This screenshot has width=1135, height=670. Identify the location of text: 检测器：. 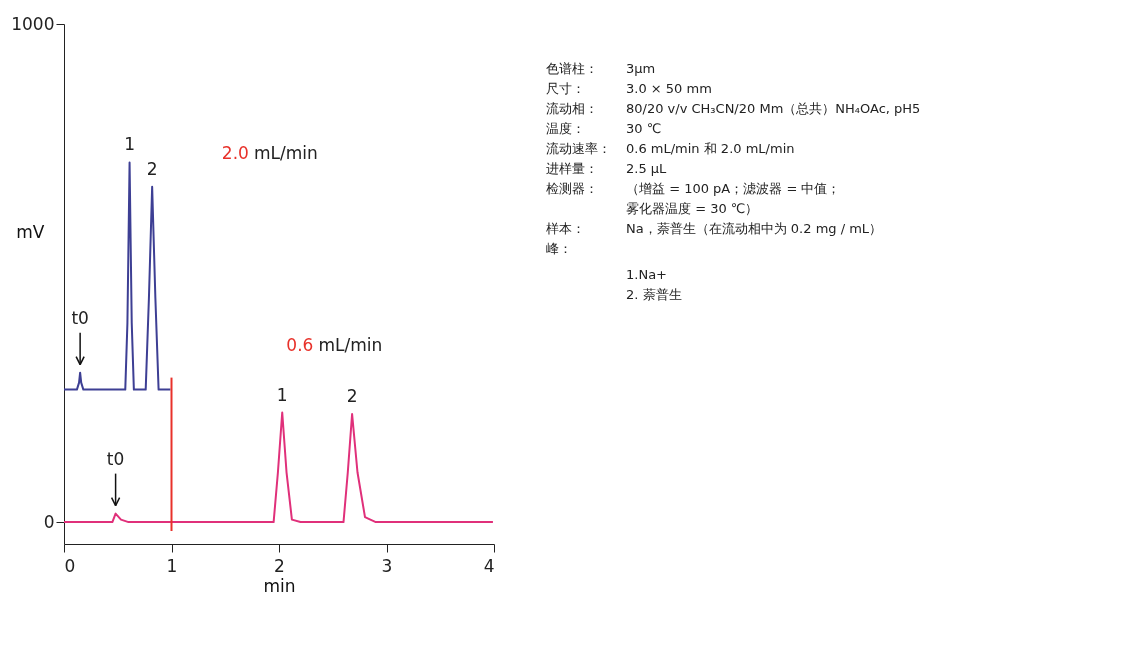
(572, 188).